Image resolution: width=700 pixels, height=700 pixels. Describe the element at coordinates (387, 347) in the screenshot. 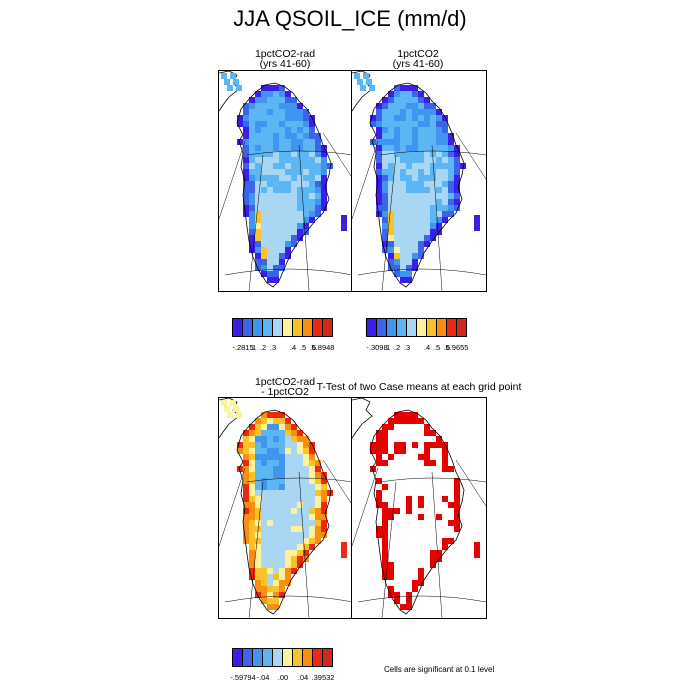

I see `colorbar-tick-label: .1` at that location.